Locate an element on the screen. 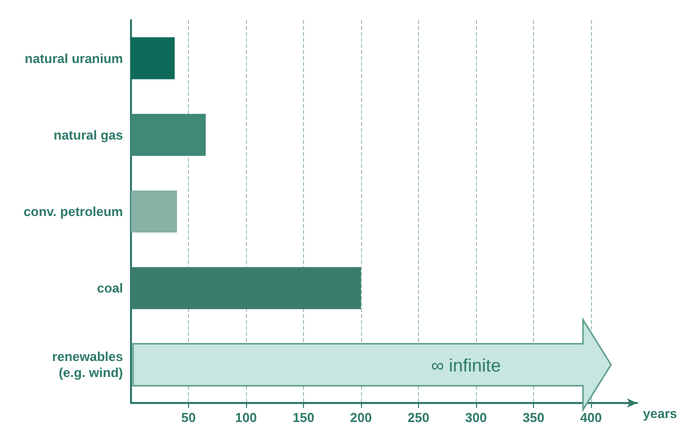 The width and height of the screenshot is (689, 441). x-tick-label: 150 is located at coordinates (303, 417).